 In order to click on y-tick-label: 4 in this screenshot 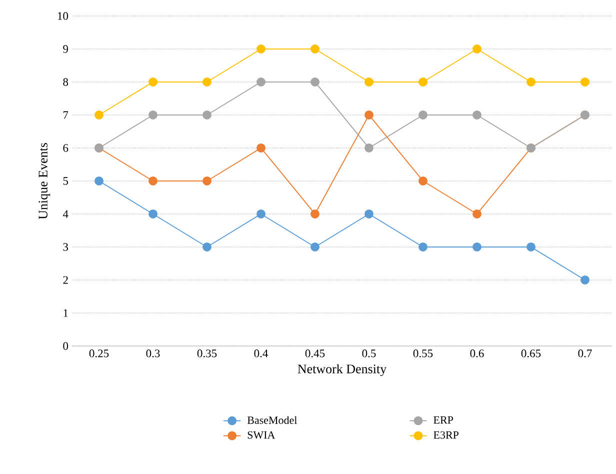, I will do `click(65, 214)`.